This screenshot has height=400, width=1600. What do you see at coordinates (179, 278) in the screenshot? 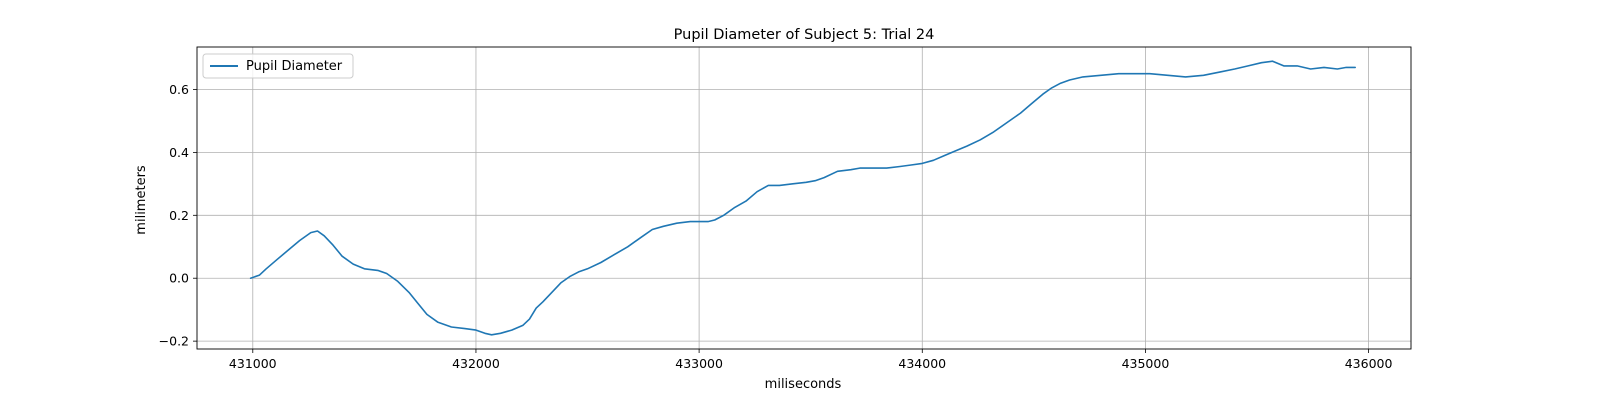
I see `y-tick-label: 0.0` at bounding box center [179, 278].